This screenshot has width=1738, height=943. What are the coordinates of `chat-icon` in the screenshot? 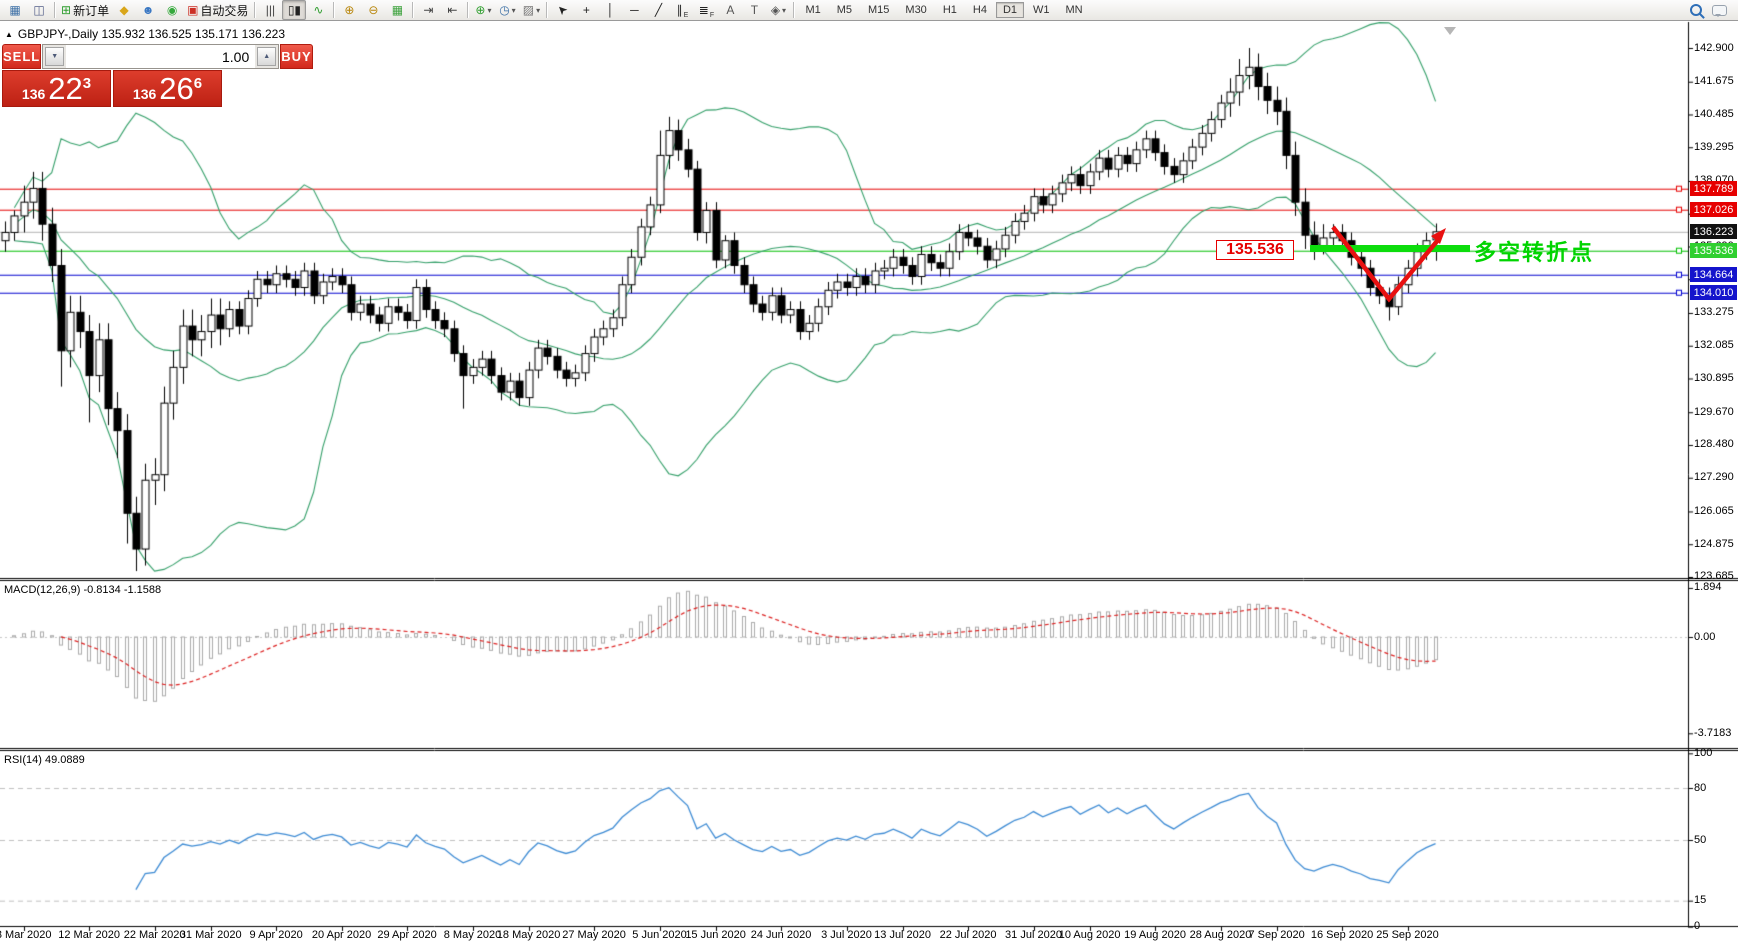 It's located at (1719, 10).